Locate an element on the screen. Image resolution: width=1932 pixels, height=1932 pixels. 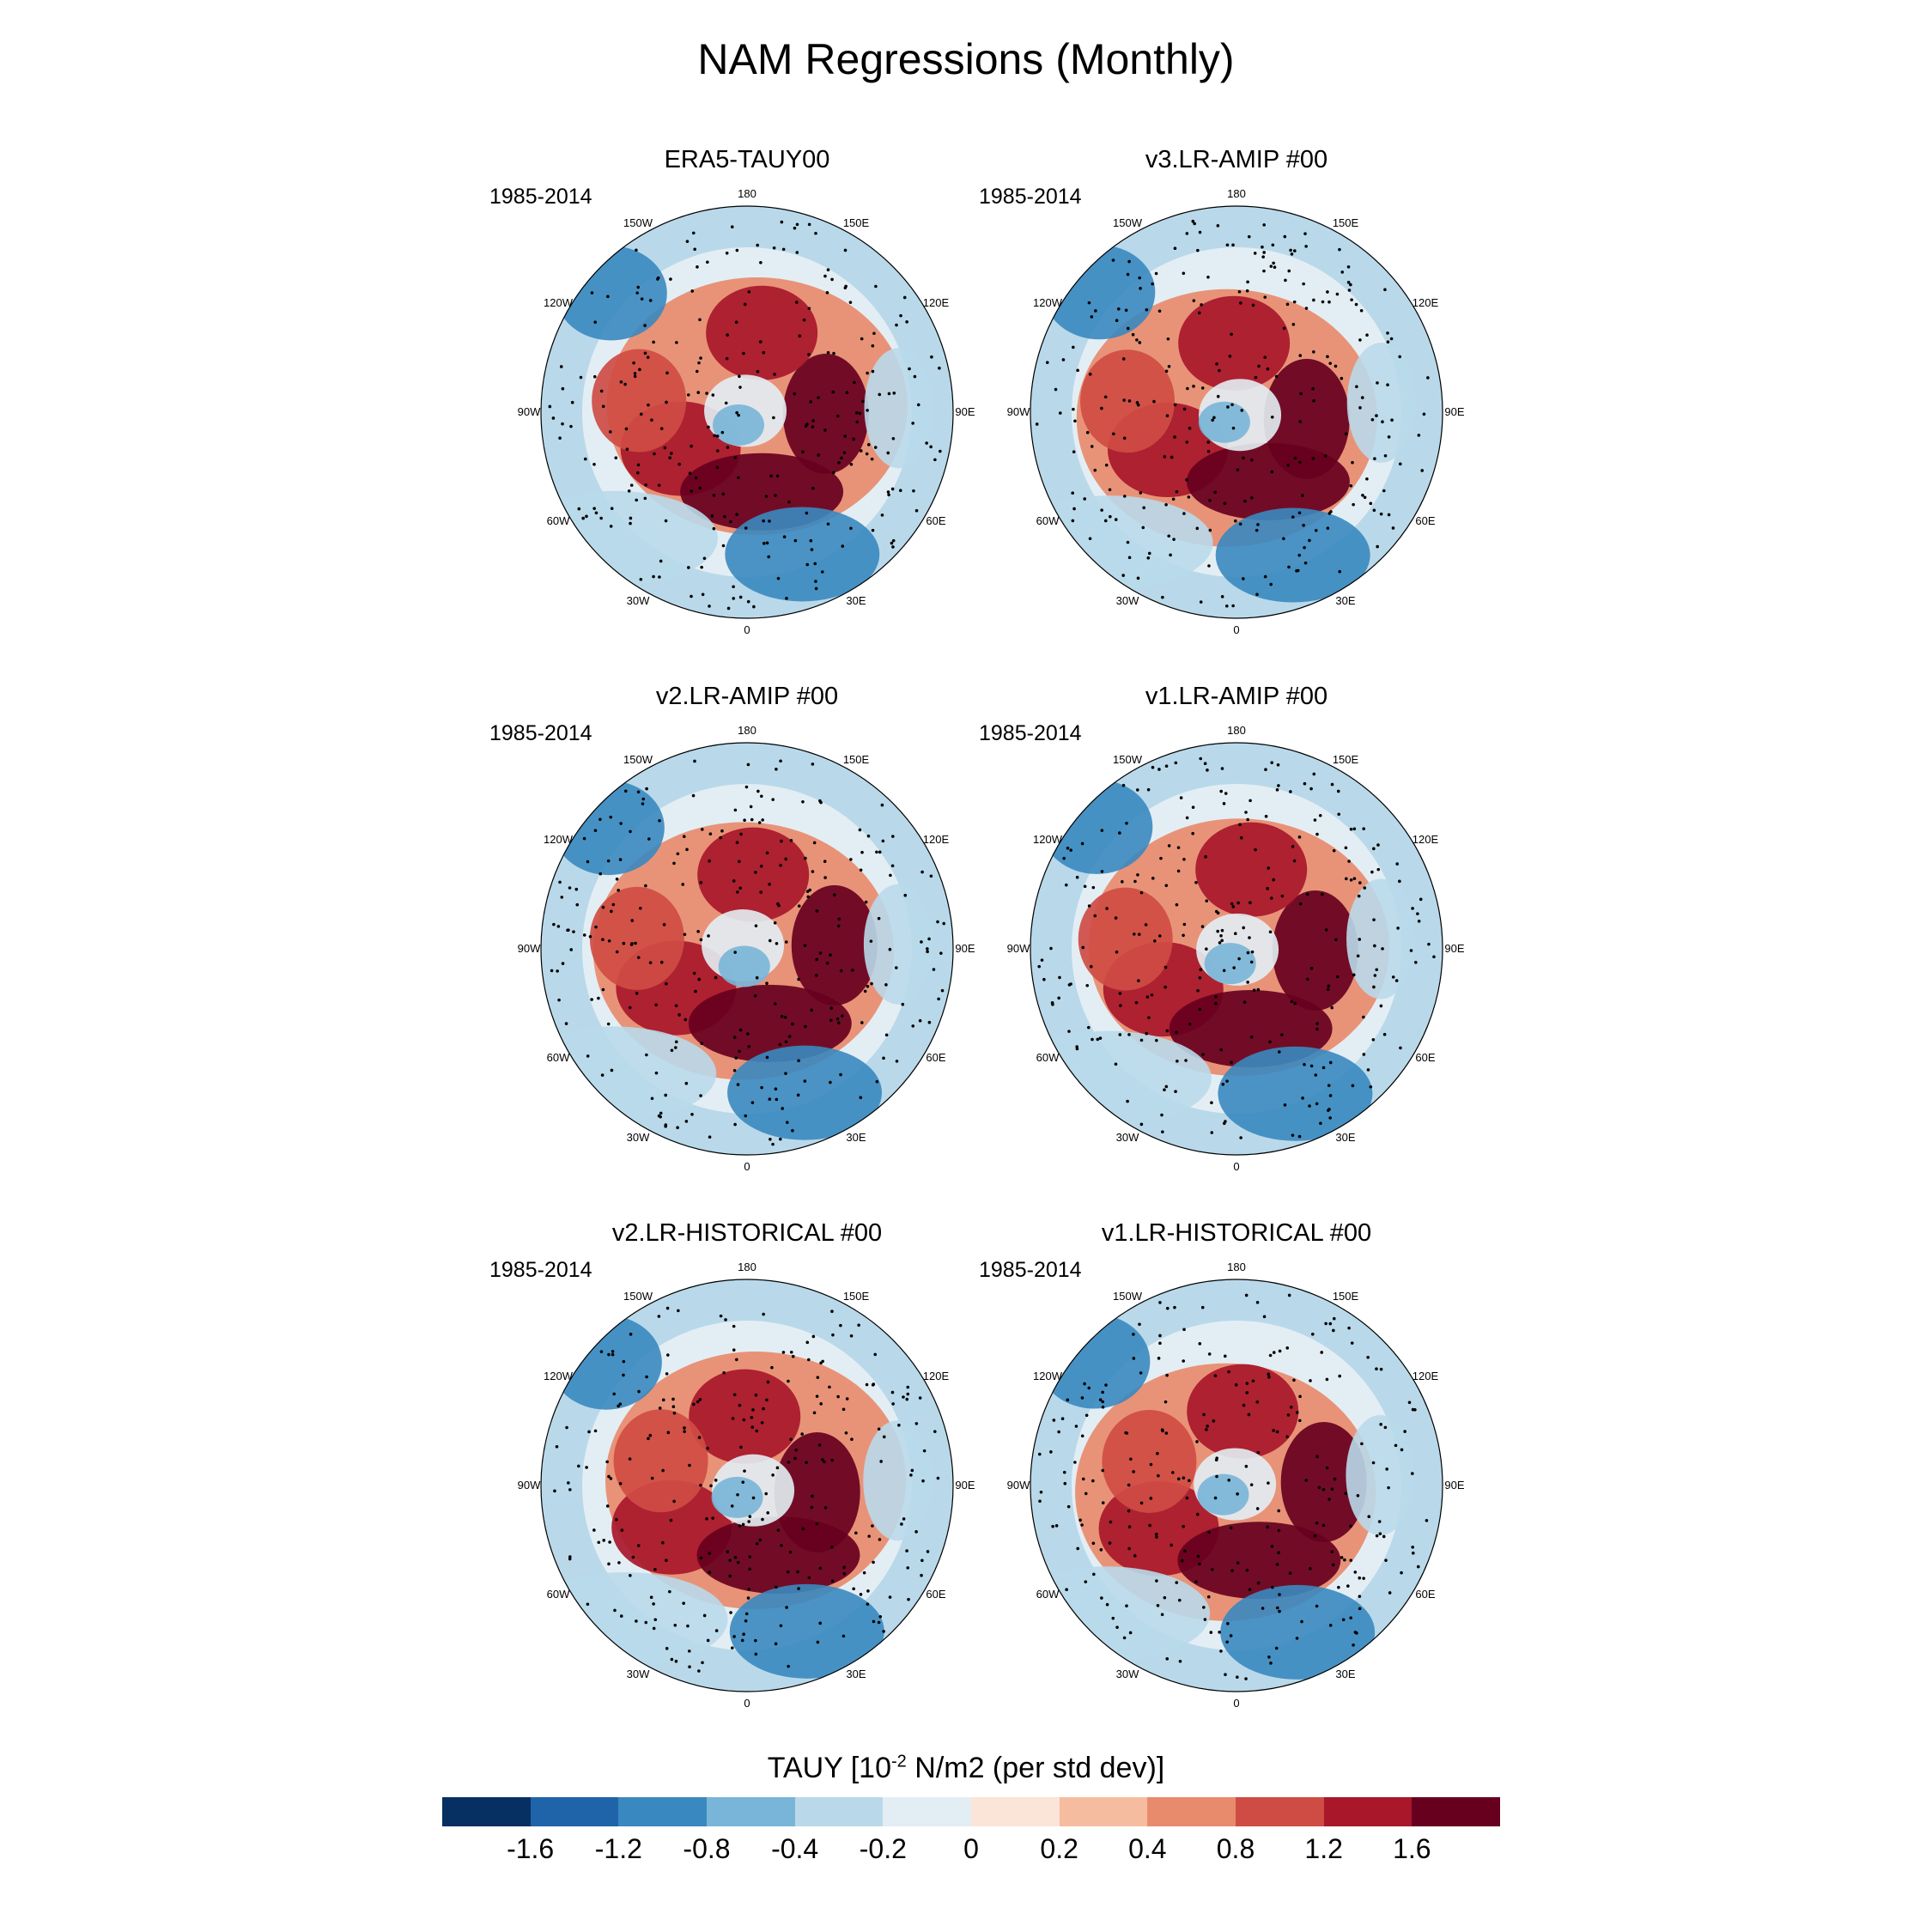
longitude-label: 30W is located at coordinates (1127, 1674).